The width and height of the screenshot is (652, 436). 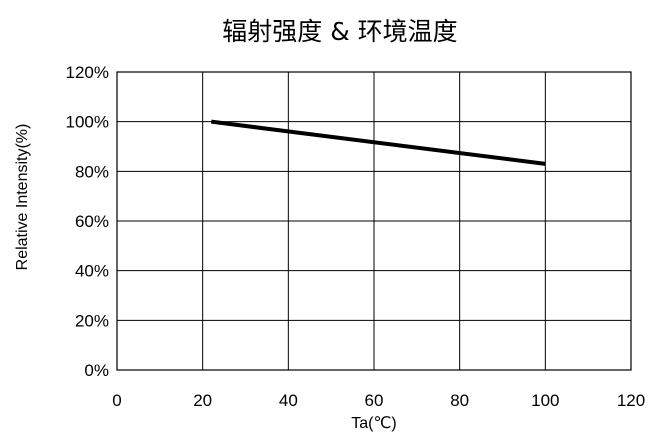 What do you see at coordinates (374, 400) in the screenshot?
I see `x-tick-label: 60` at bounding box center [374, 400].